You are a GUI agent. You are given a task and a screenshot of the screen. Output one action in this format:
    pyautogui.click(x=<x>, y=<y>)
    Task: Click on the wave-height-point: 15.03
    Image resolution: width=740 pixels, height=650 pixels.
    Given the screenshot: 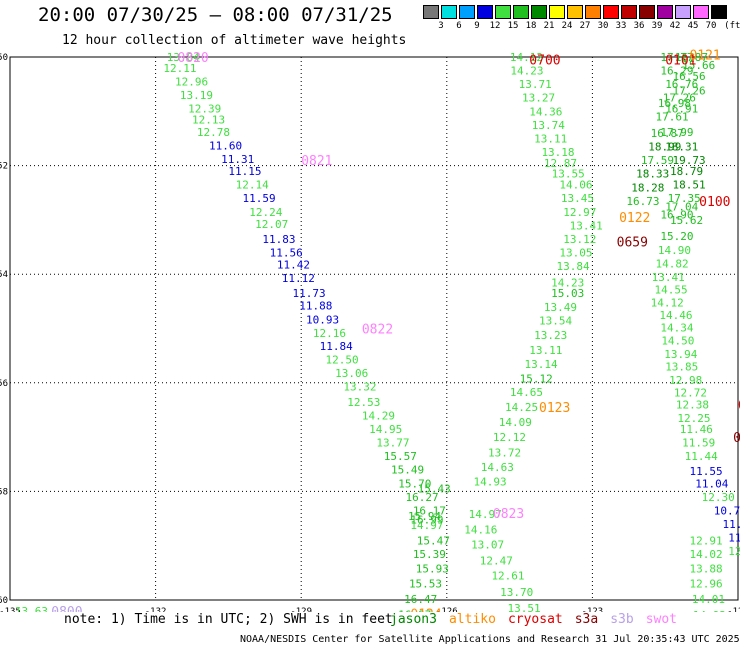 What is the action you would take?
    pyautogui.click(x=567, y=293)
    